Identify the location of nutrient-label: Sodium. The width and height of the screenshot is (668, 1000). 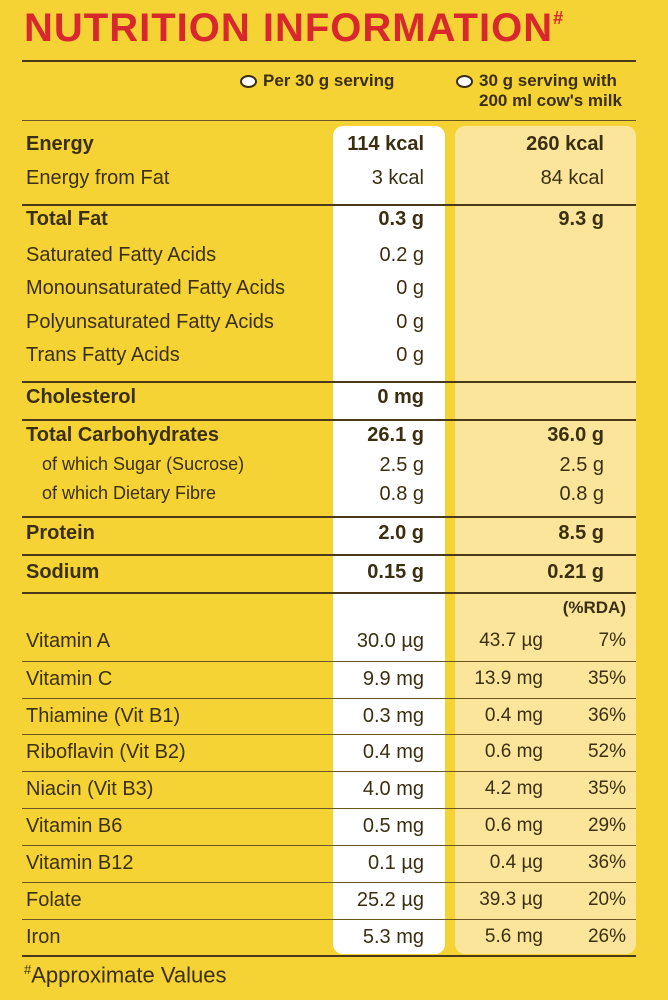
(63, 572).